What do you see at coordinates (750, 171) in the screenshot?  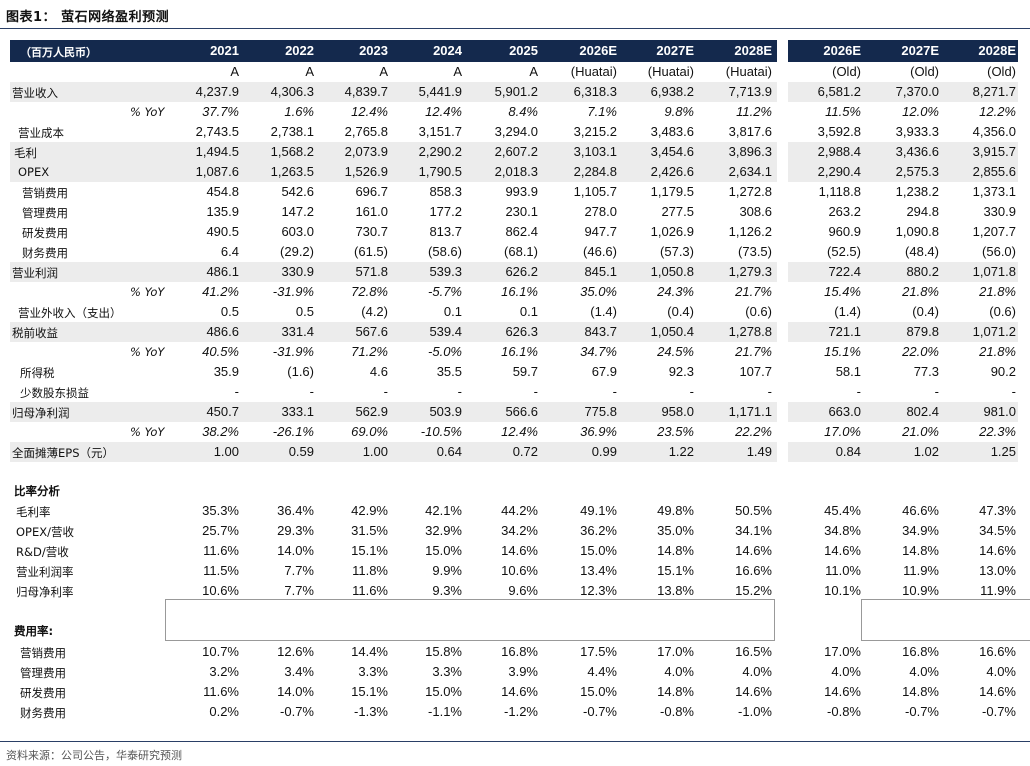 I see `table-cell: 2,634.1` at bounding box center [750, 171].